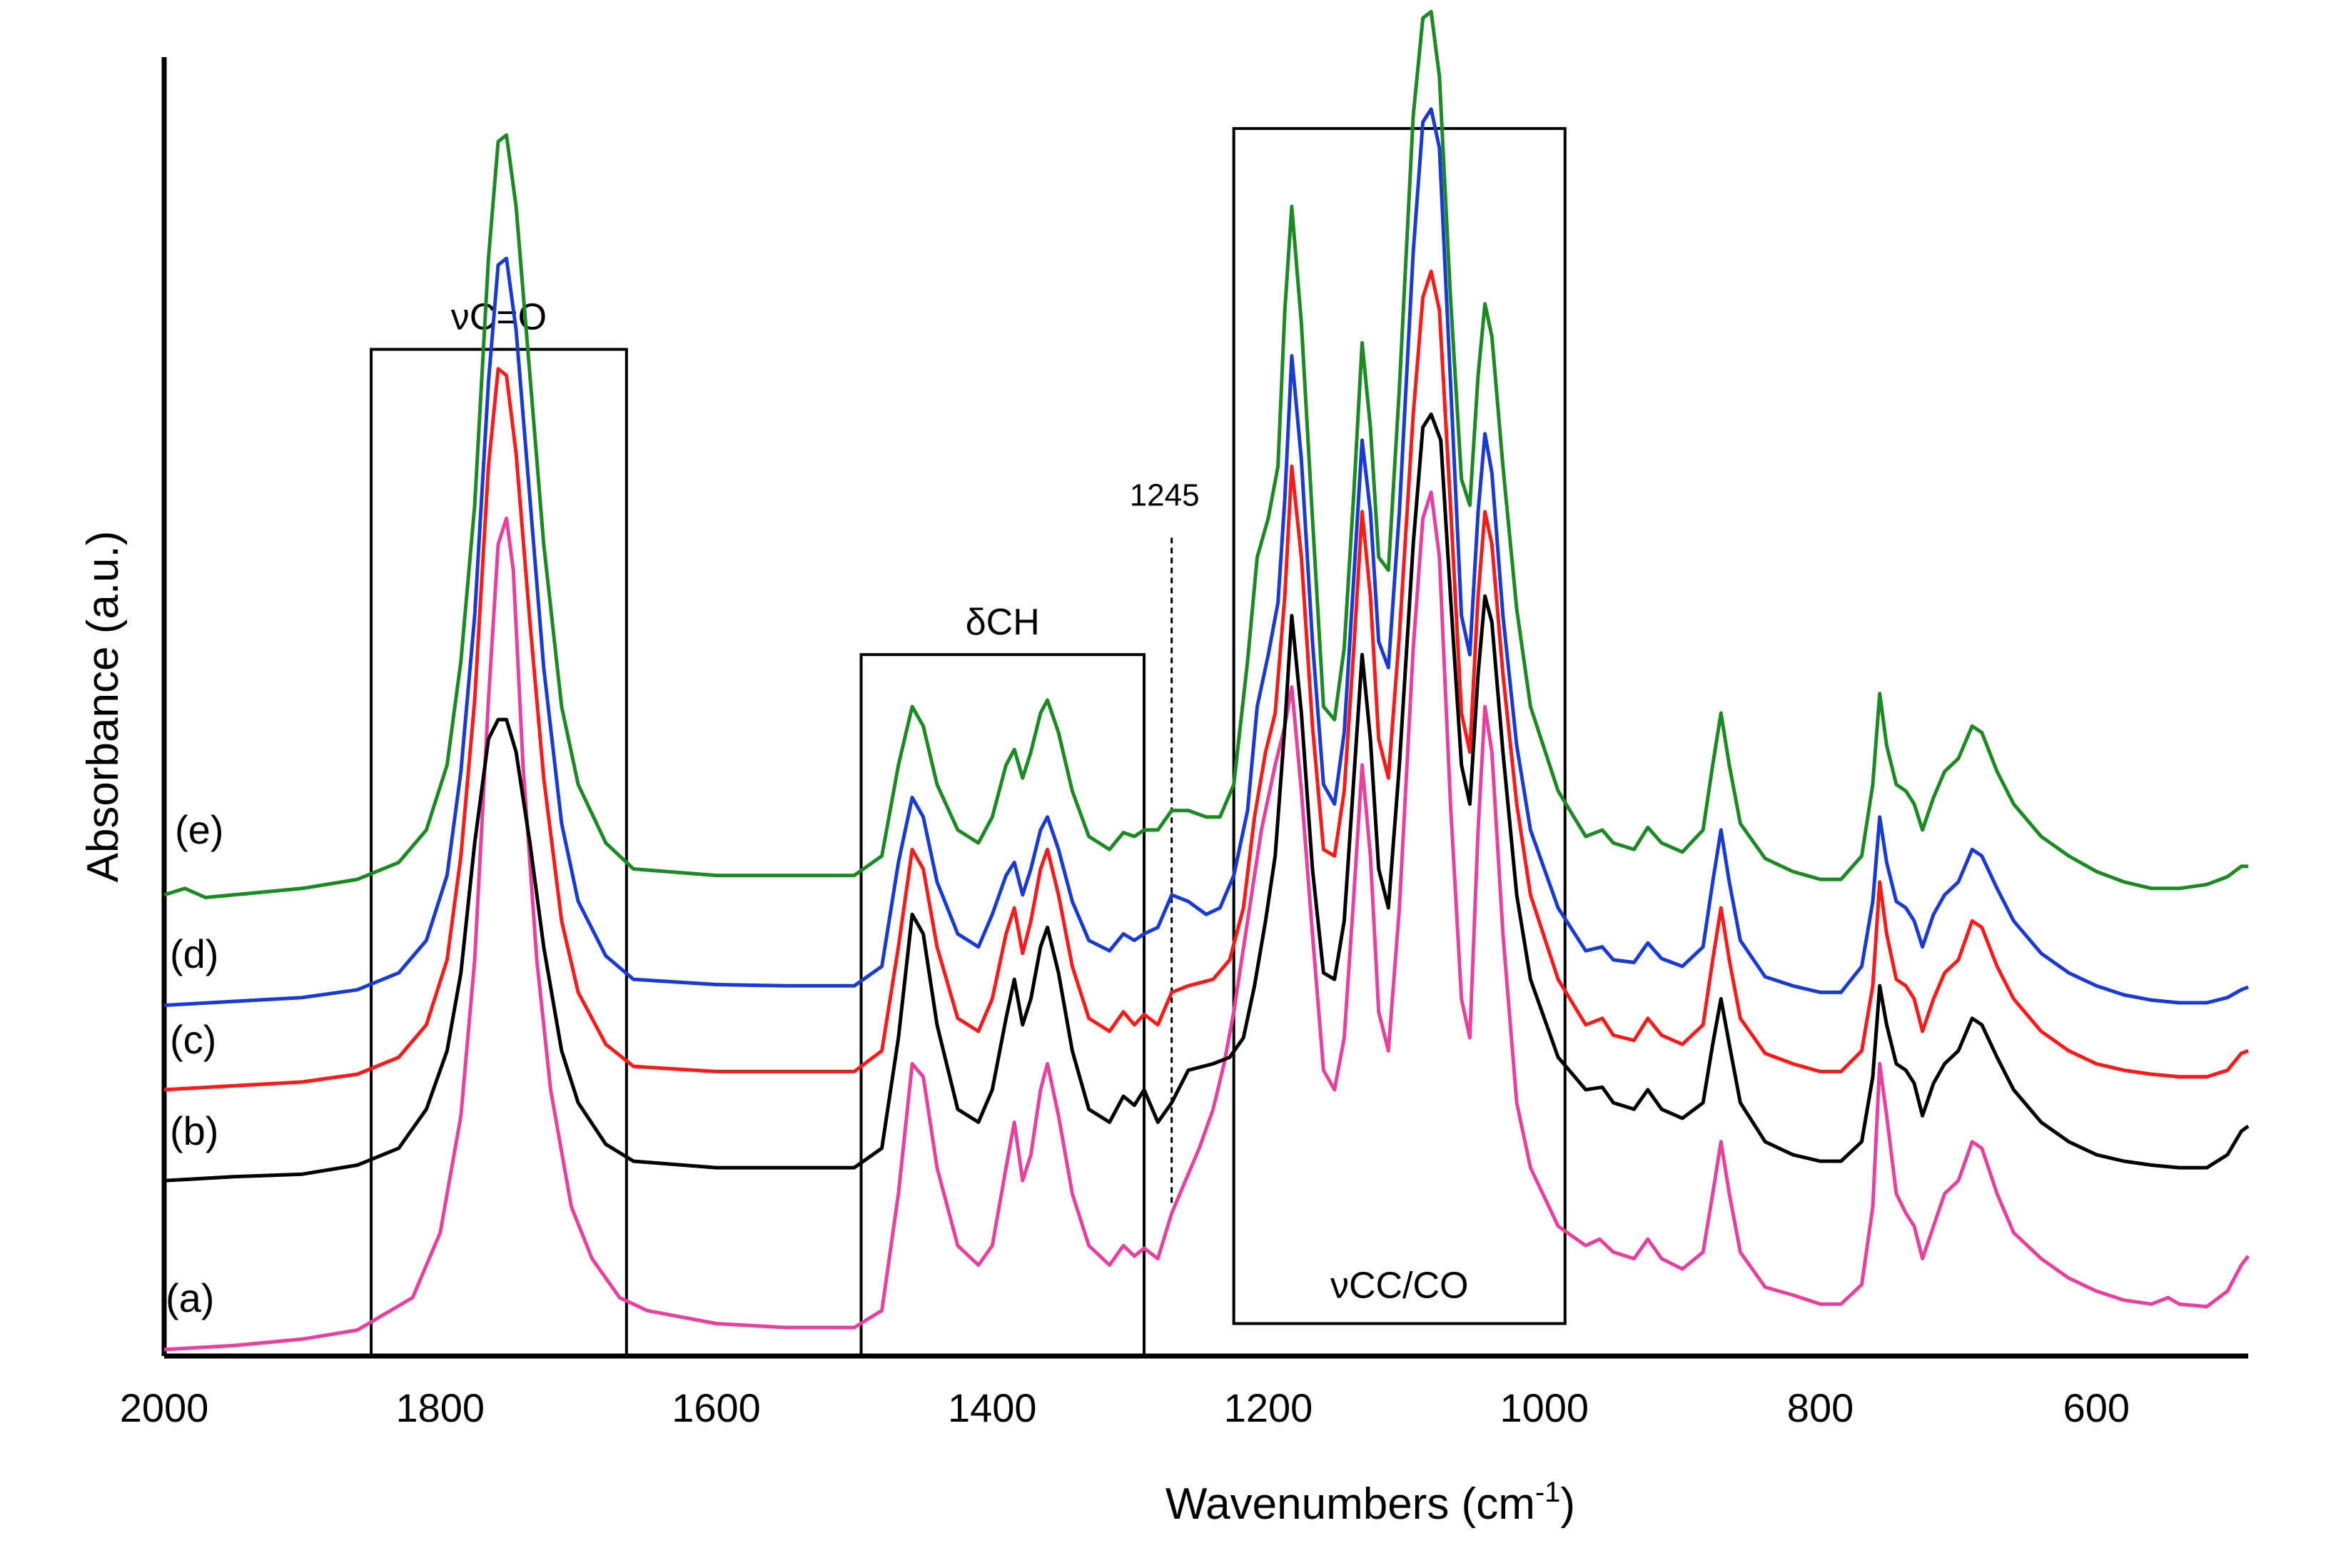 The image size is (2326, 1568). Describe the element at coordinates (194, 1063) in the screenshot. I see `series-labels: (a) (b) (c) (d) (e)` at that location.